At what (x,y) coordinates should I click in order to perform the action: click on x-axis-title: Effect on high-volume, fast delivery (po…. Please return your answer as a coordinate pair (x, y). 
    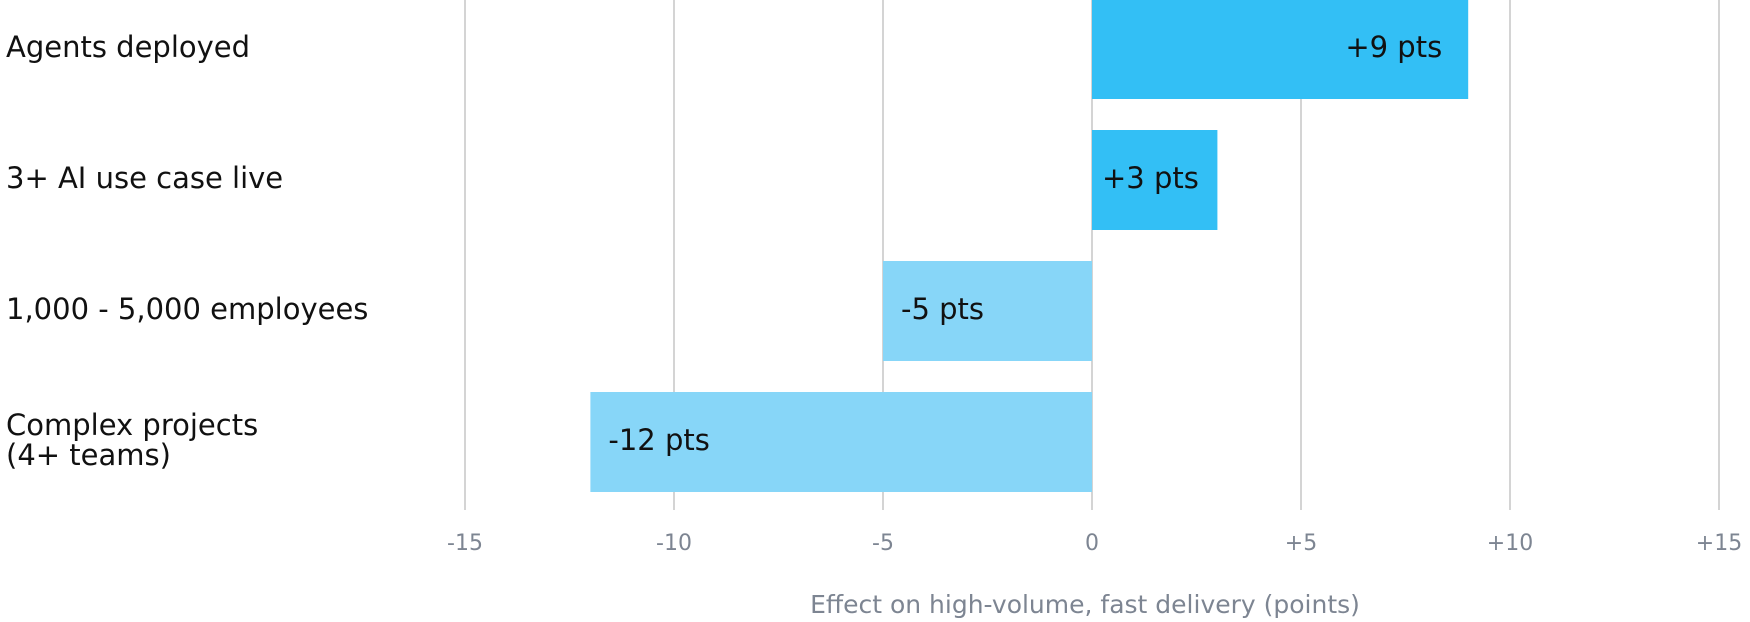
    Looking at the image, I should click on (1085, 604).